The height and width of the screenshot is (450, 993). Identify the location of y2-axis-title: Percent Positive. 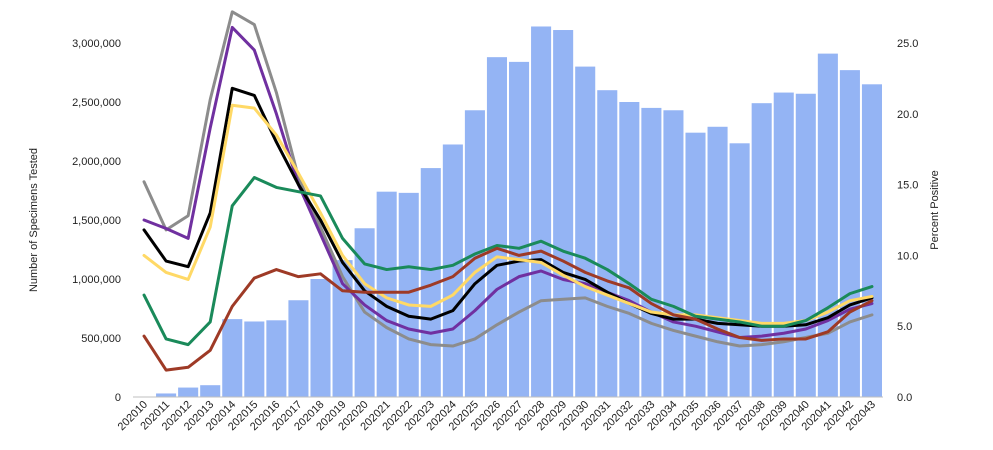
(935, 209).